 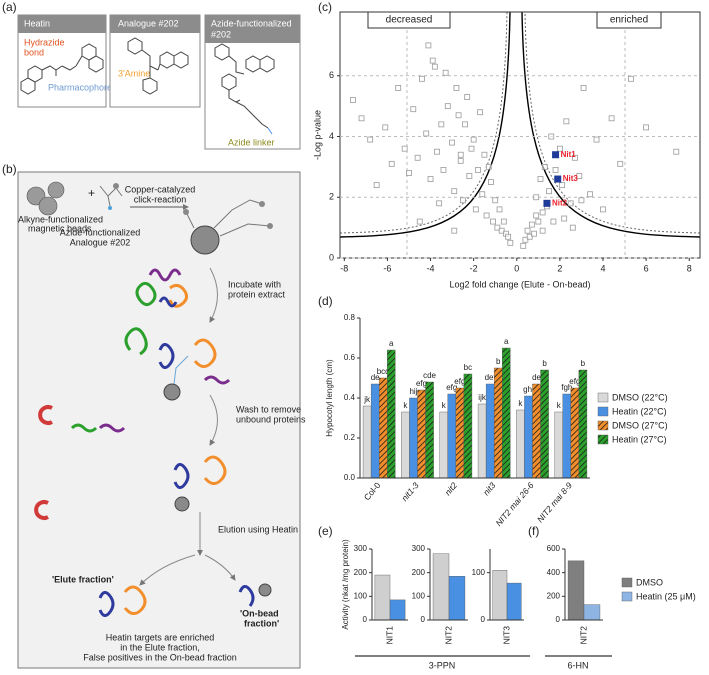 I want to click on significance-letter: fgh, so click(x=566, y=387).